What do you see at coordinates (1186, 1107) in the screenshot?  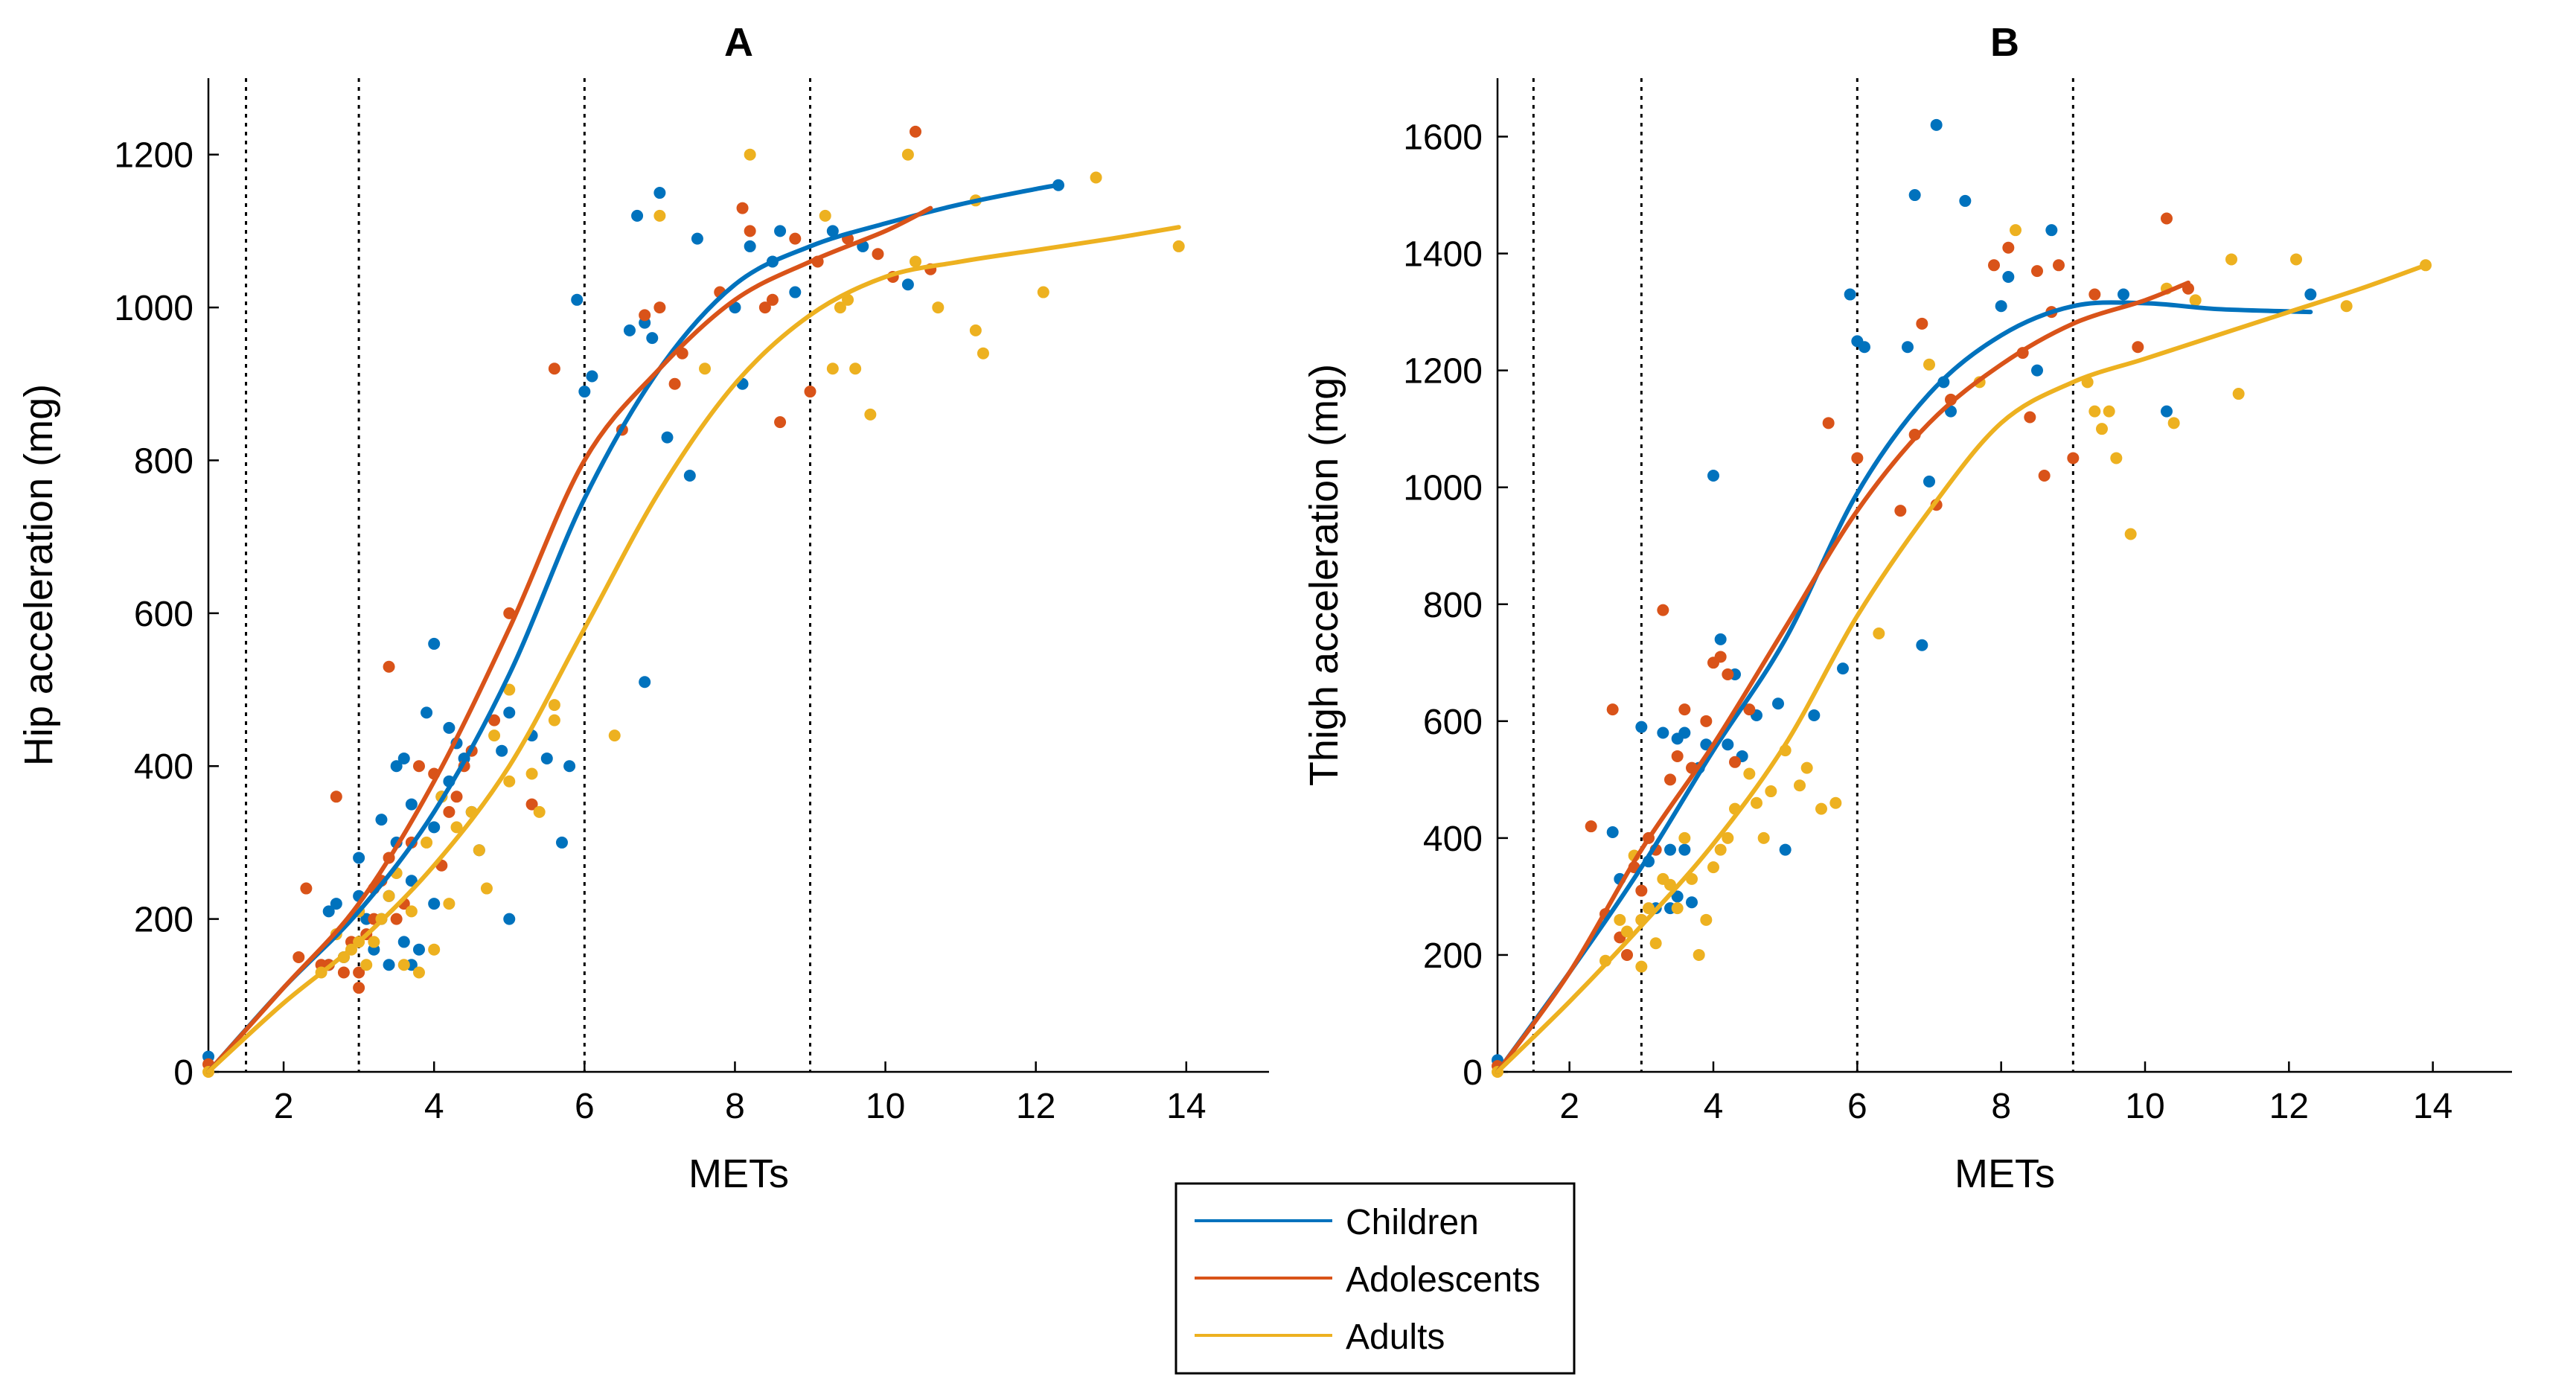 I see `panel-a-x-tick-label: 14` at bounding box center [1186, 1107].